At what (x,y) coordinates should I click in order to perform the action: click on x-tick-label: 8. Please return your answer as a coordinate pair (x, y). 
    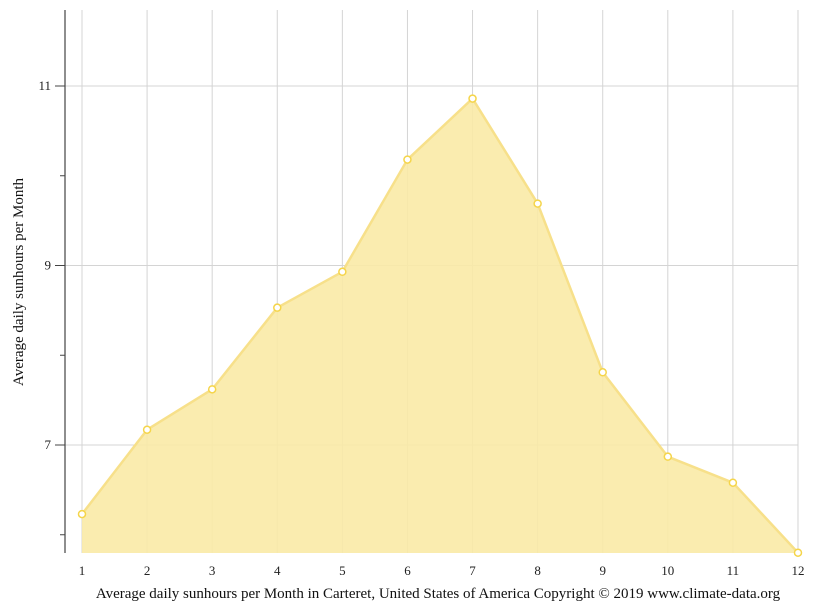
    Looking at the image, I should click on (537, 570).